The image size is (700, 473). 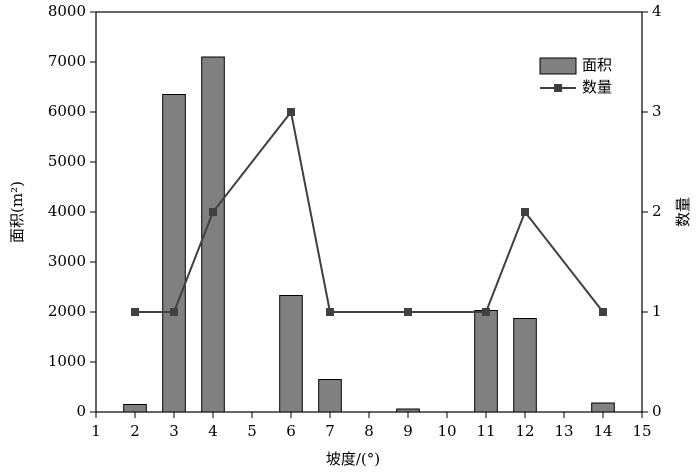 I want to click on y-tick-label: 8000, so click(x=67, y=11).